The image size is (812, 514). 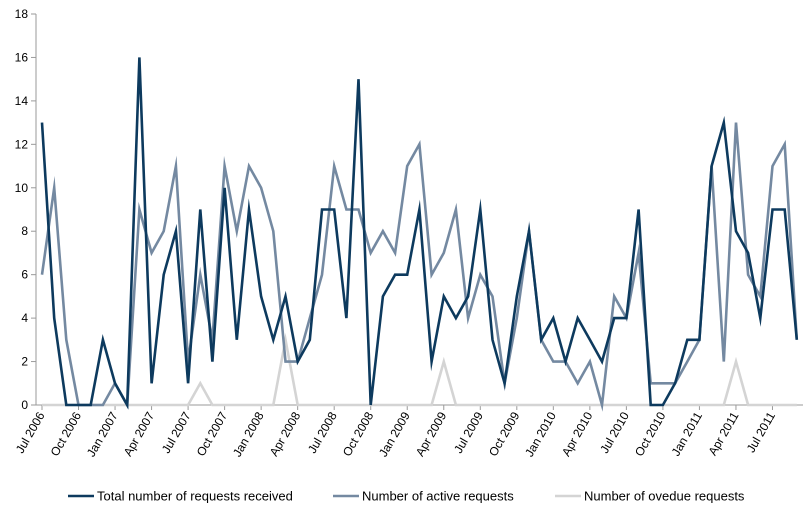 What do you see at coordinates (724, 433) in the screenshot?
I see `x-tick-label: Apr 2011` at bounding box center [724, 433].